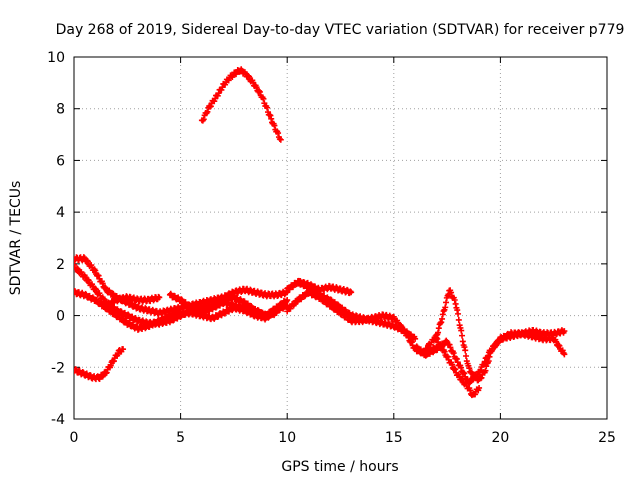 The height and width of the screenshot is (480, 640). Describe the element at coordinates (495, 335) in the screenshot. I see `series-arc-j` at that location.